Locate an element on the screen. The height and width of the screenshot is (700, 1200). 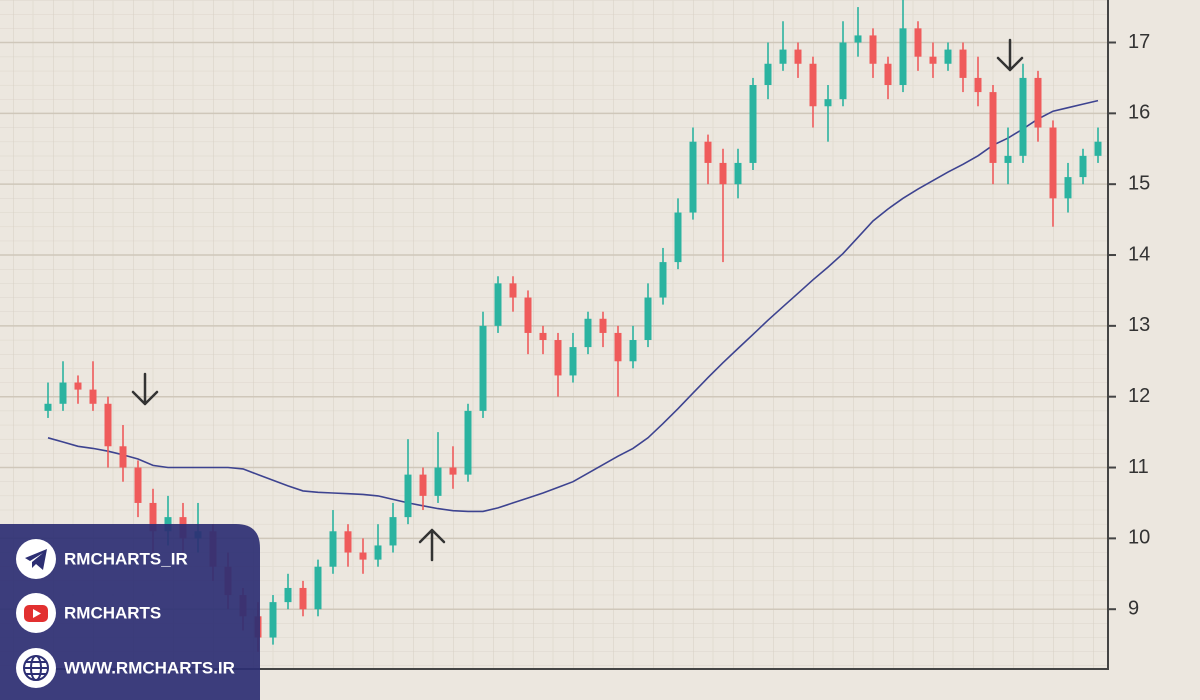
y-tick-label: 10 is located at coordinates (1139, 538).